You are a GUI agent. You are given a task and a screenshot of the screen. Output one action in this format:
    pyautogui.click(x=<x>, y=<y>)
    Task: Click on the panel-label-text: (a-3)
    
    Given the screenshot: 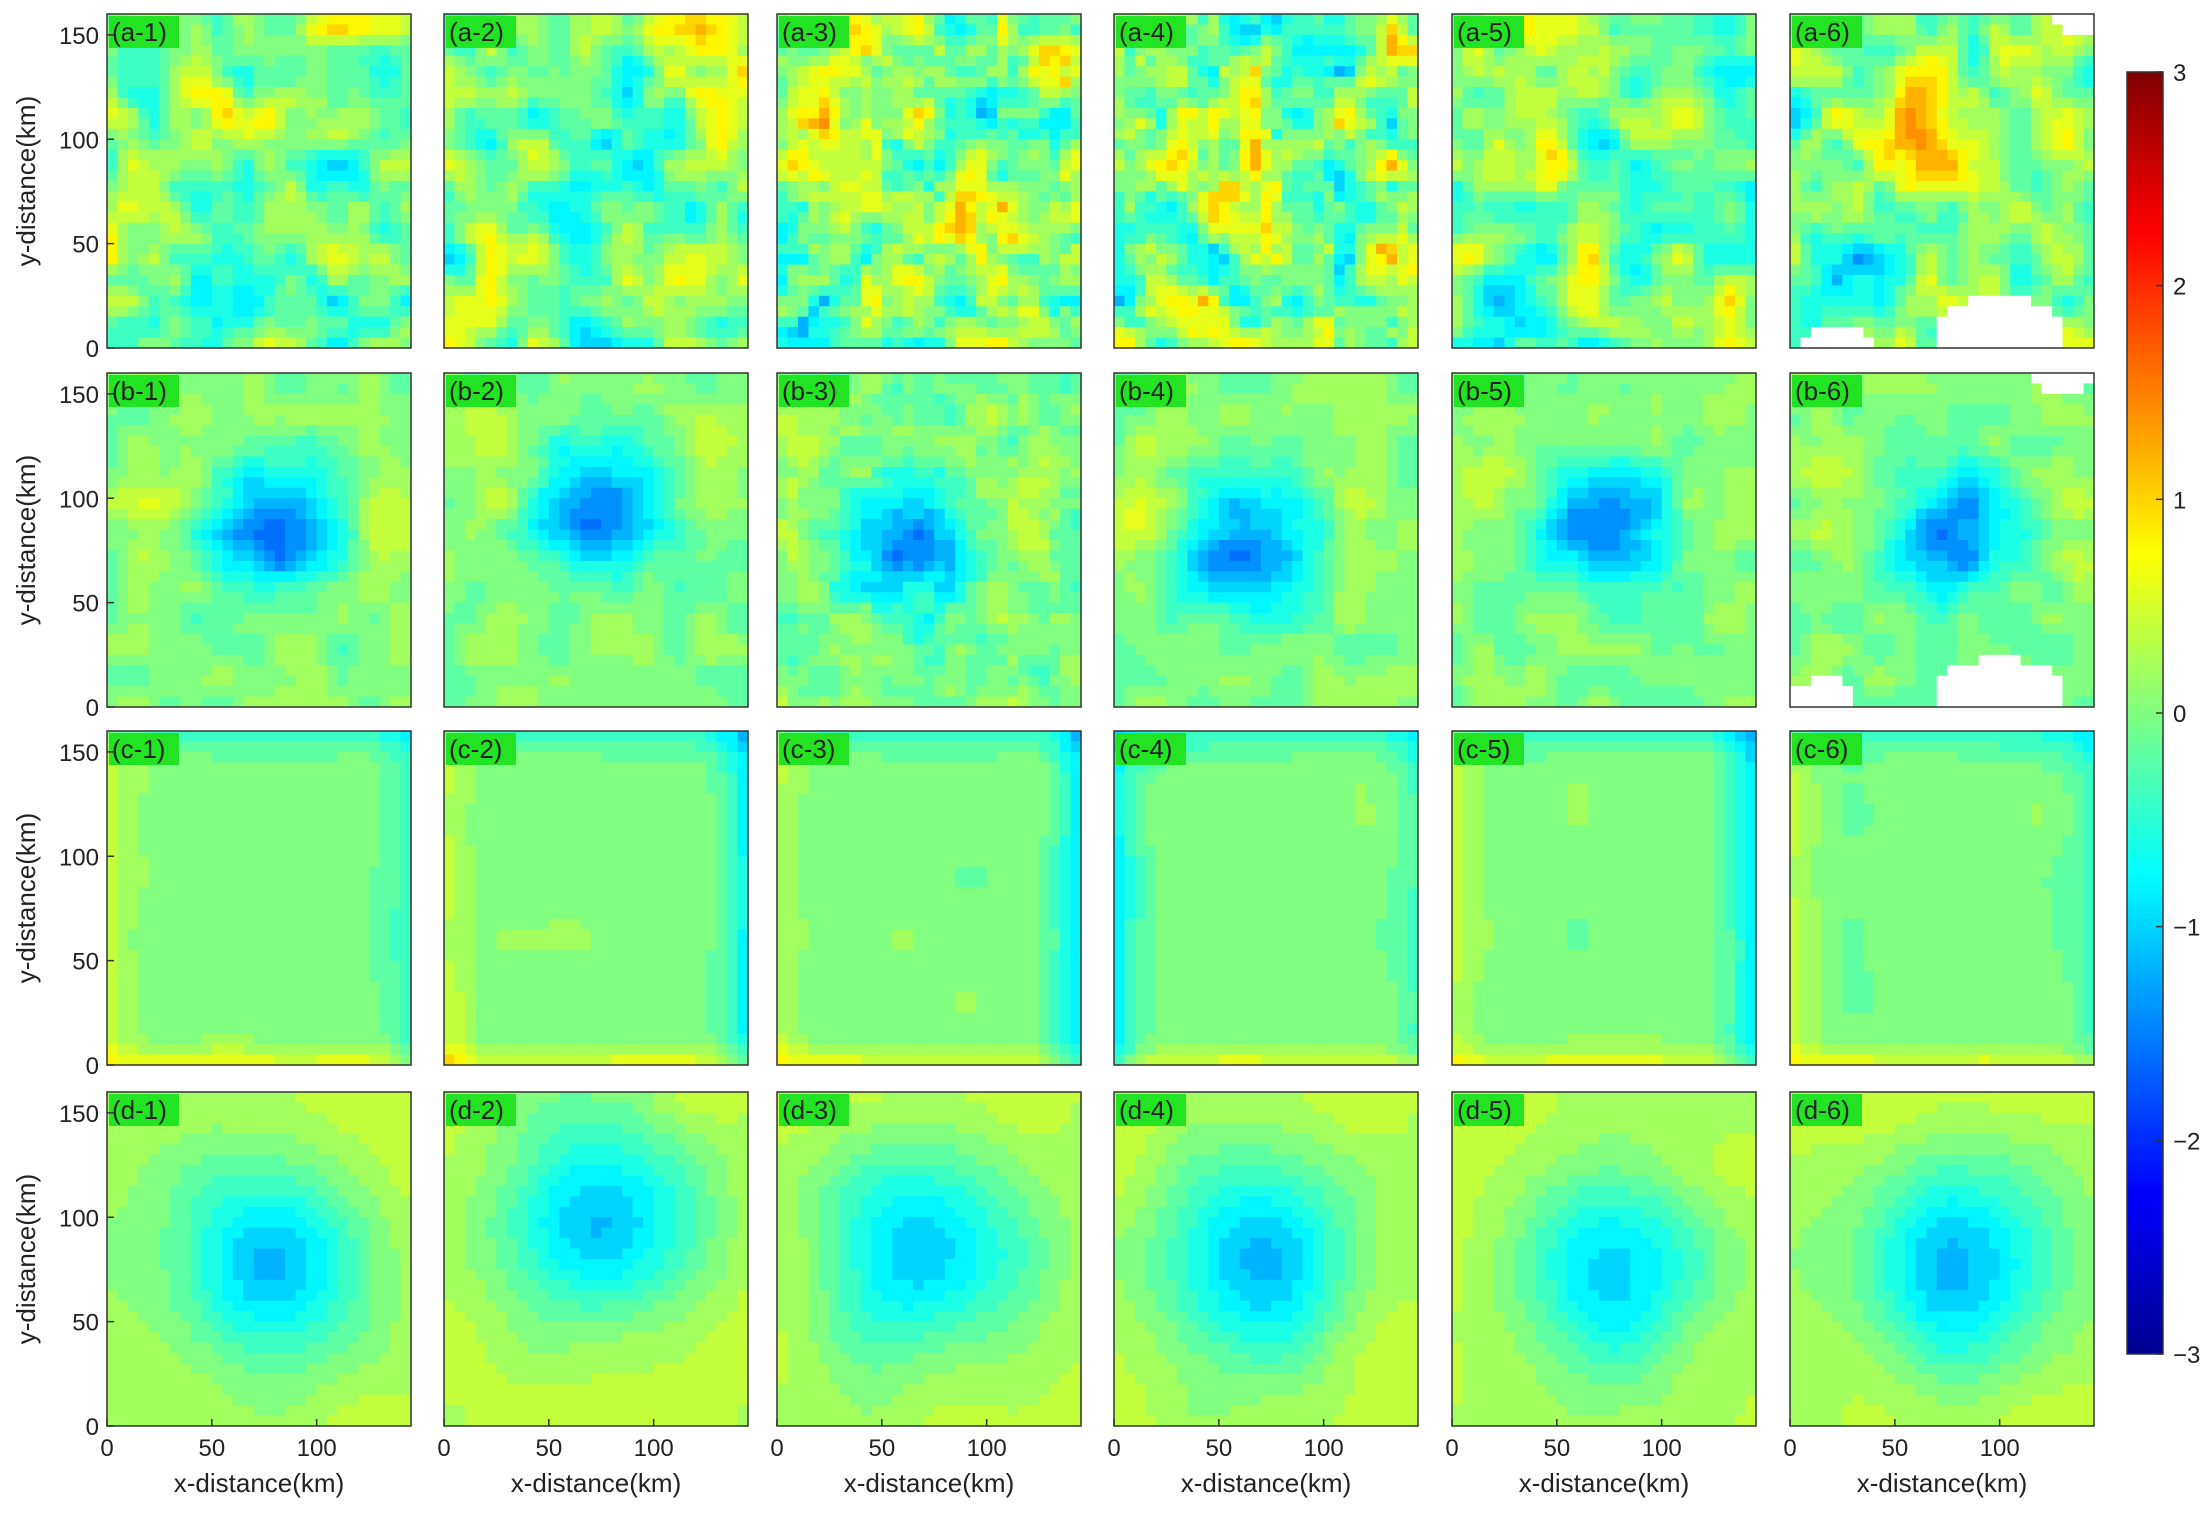 What is the action you would take?
    pyautogui.click(x=809, y=32)
    